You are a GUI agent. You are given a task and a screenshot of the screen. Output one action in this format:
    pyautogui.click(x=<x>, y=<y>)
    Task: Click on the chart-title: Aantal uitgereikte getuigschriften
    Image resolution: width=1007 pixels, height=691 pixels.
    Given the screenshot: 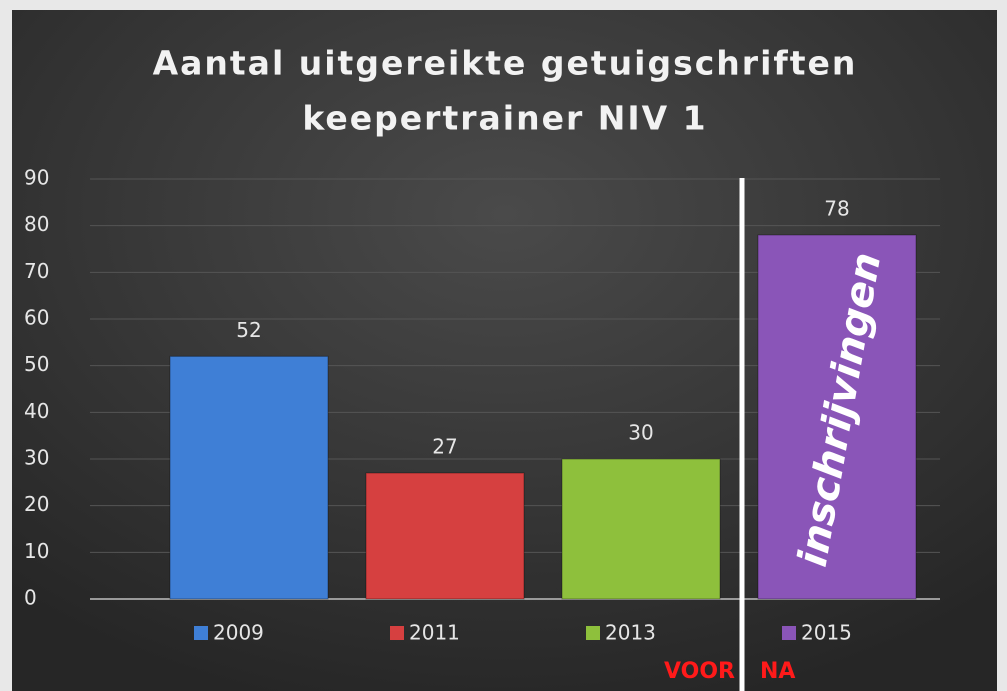 What is the action you would take?
    pyautogui.click(x=505, y=63)
    